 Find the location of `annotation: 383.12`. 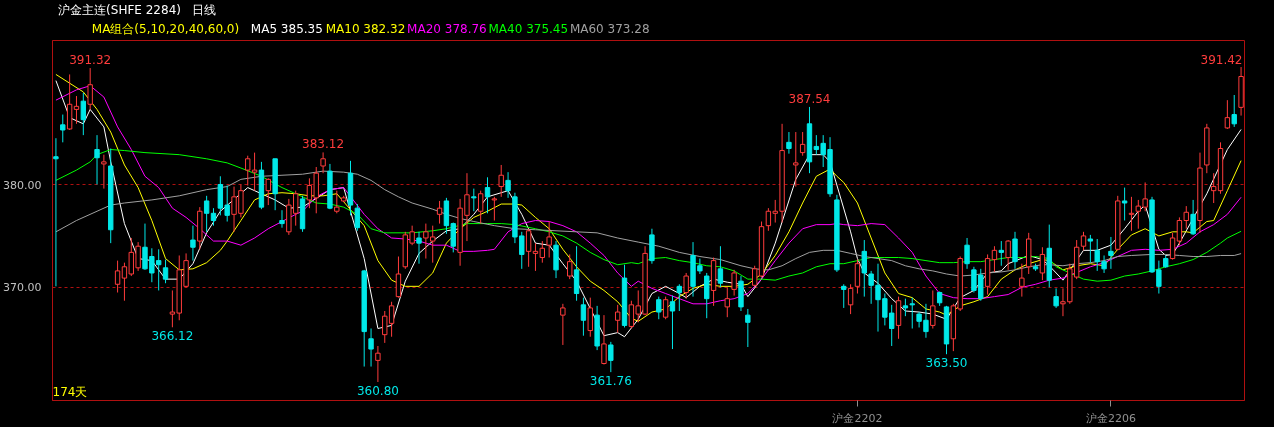

annotation: 383.12 is located at coordinates (323, 144).